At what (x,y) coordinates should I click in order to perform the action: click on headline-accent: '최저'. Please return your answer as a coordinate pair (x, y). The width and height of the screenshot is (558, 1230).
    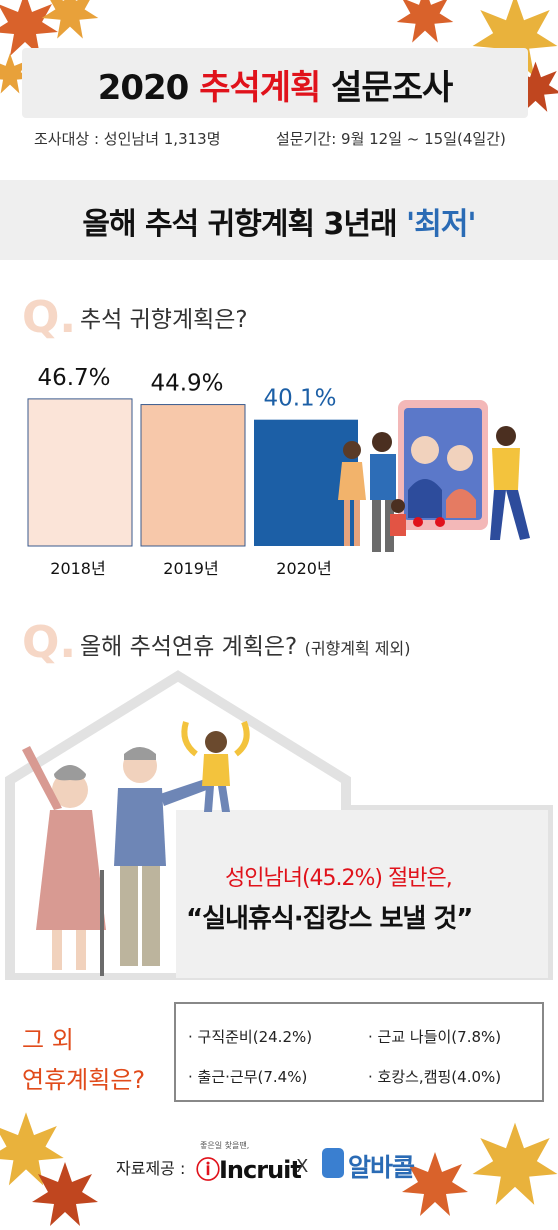
    Looking at the image, I should click on (441, 224).